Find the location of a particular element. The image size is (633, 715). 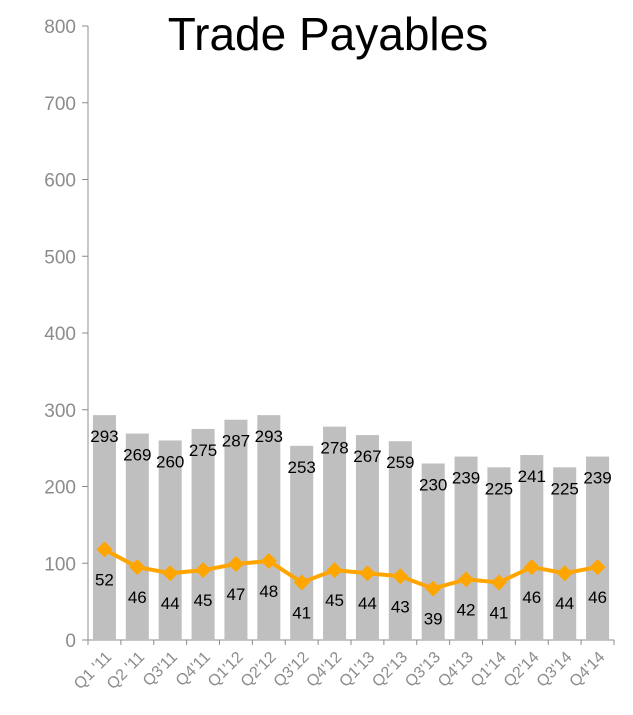

bar-data-label: 278 is located at coordinates (334, 448).